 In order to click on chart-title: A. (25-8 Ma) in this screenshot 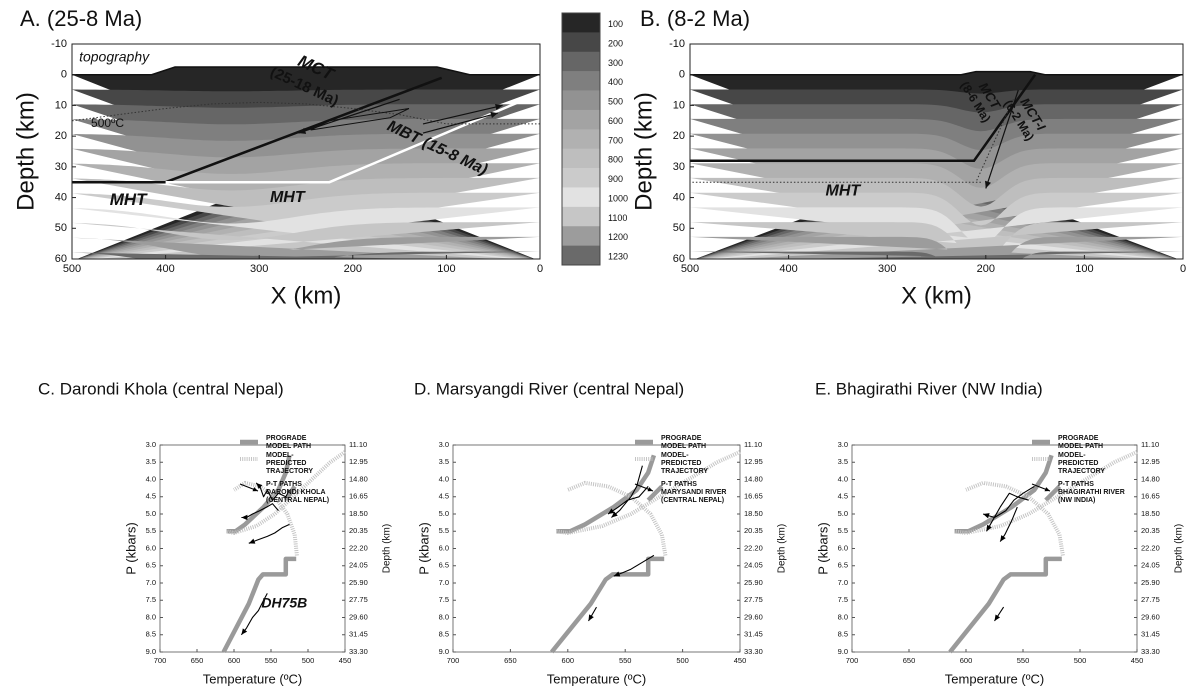, I will do `click(81, 18)`.